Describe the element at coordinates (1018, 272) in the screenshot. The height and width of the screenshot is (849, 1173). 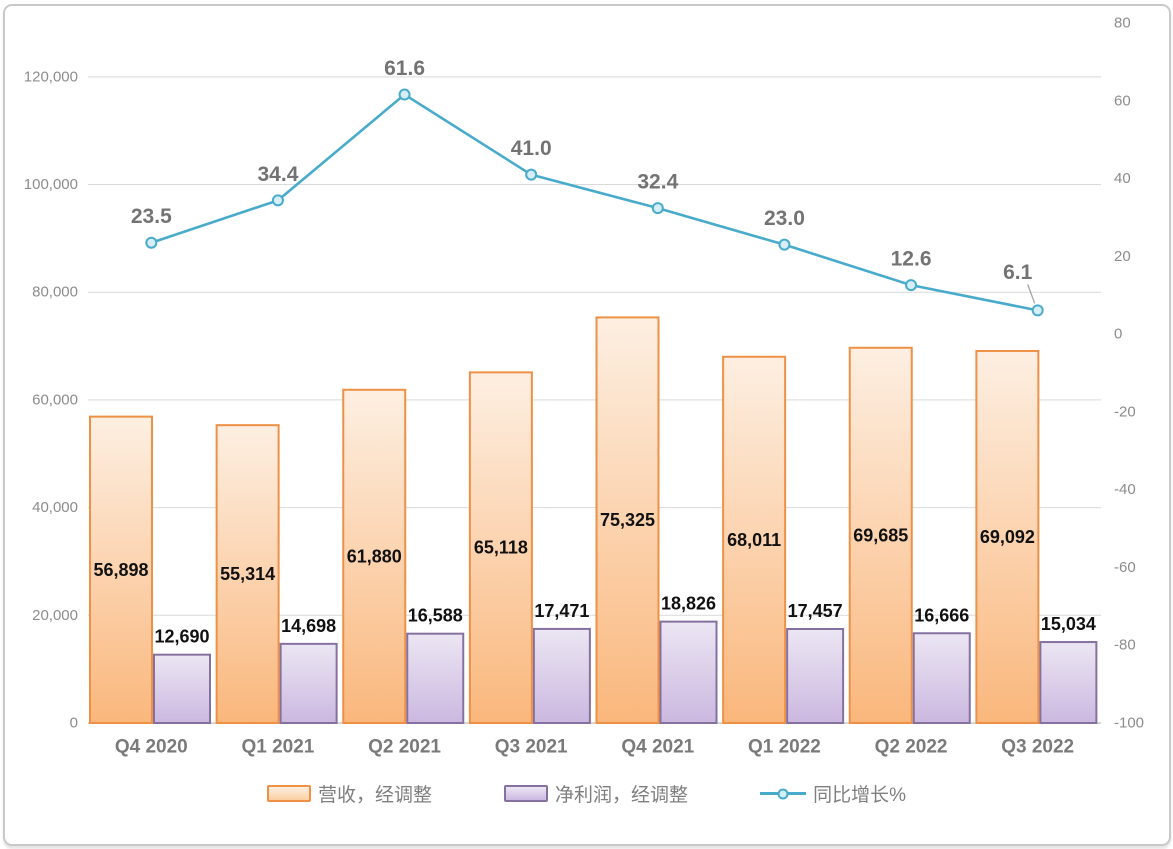
I see `yoy-point-label: 6.1` at that location.